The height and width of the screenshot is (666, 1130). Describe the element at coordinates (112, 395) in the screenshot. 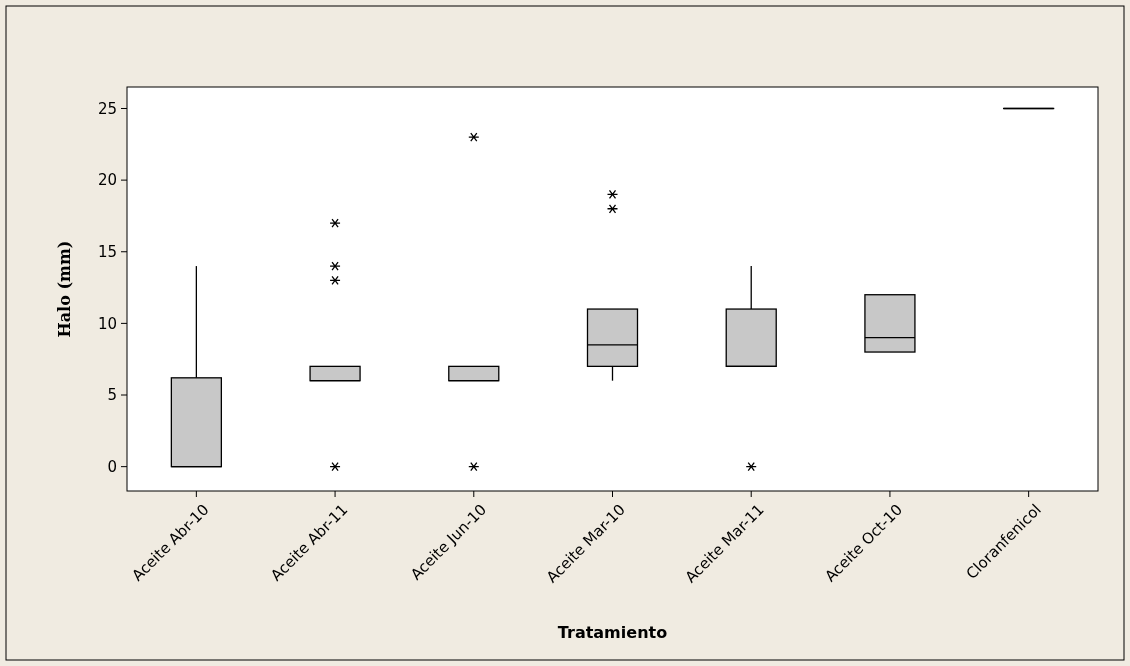

I see `y-tick-label: 5` at that location.